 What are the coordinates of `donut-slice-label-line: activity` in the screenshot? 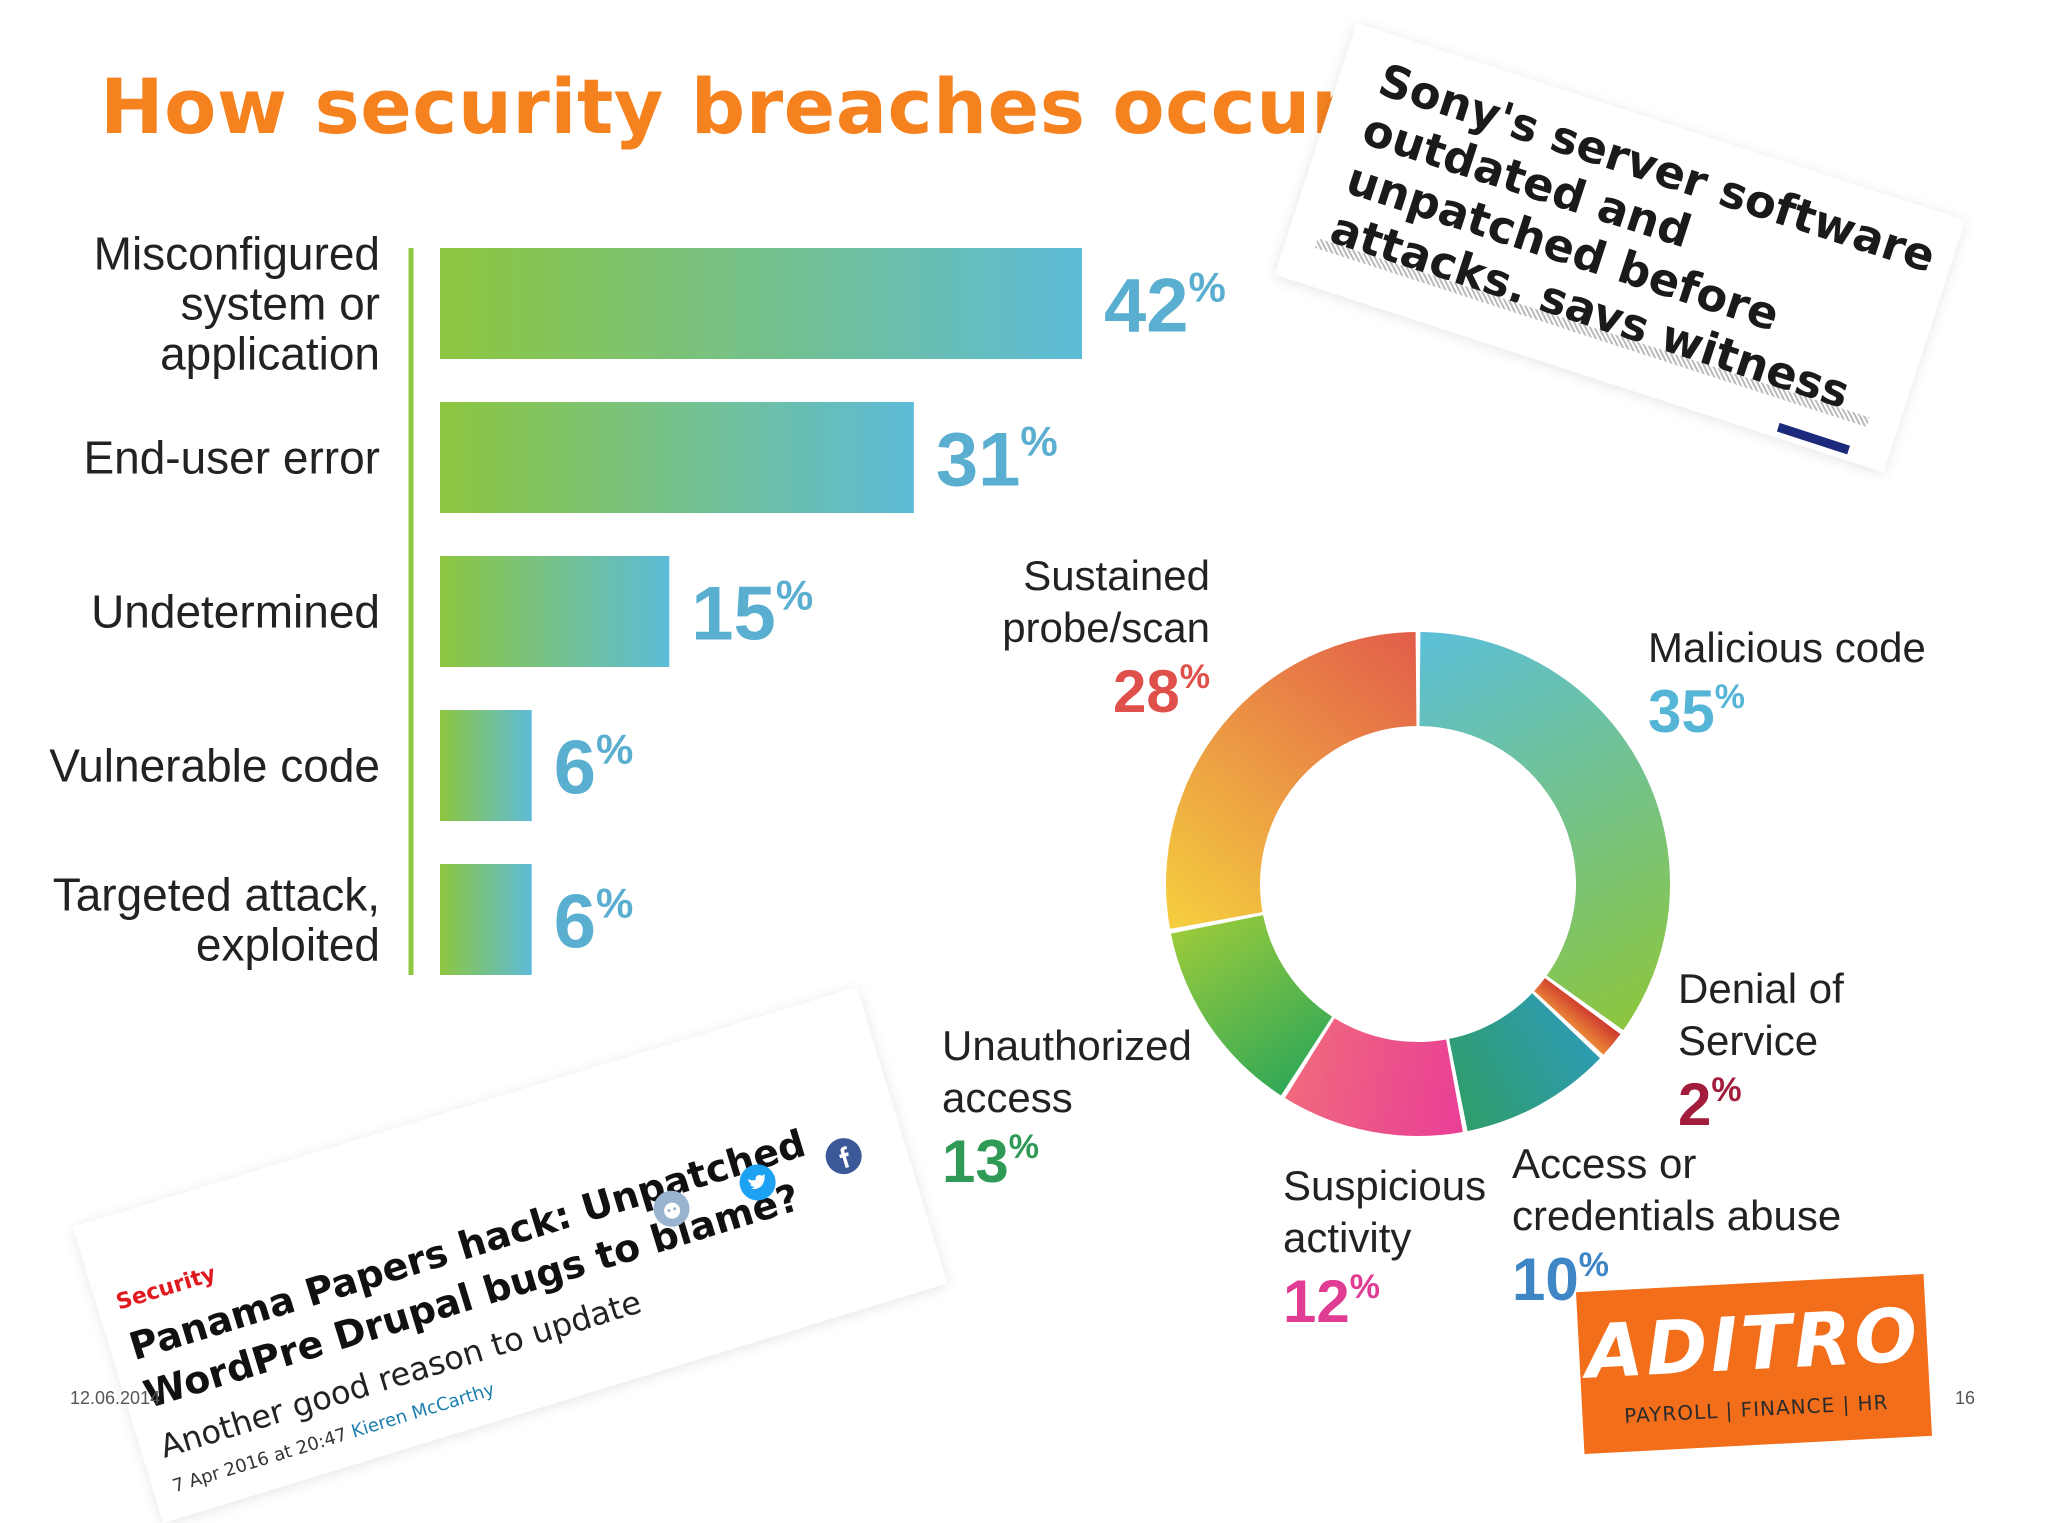 It's located at (1347, 1237).